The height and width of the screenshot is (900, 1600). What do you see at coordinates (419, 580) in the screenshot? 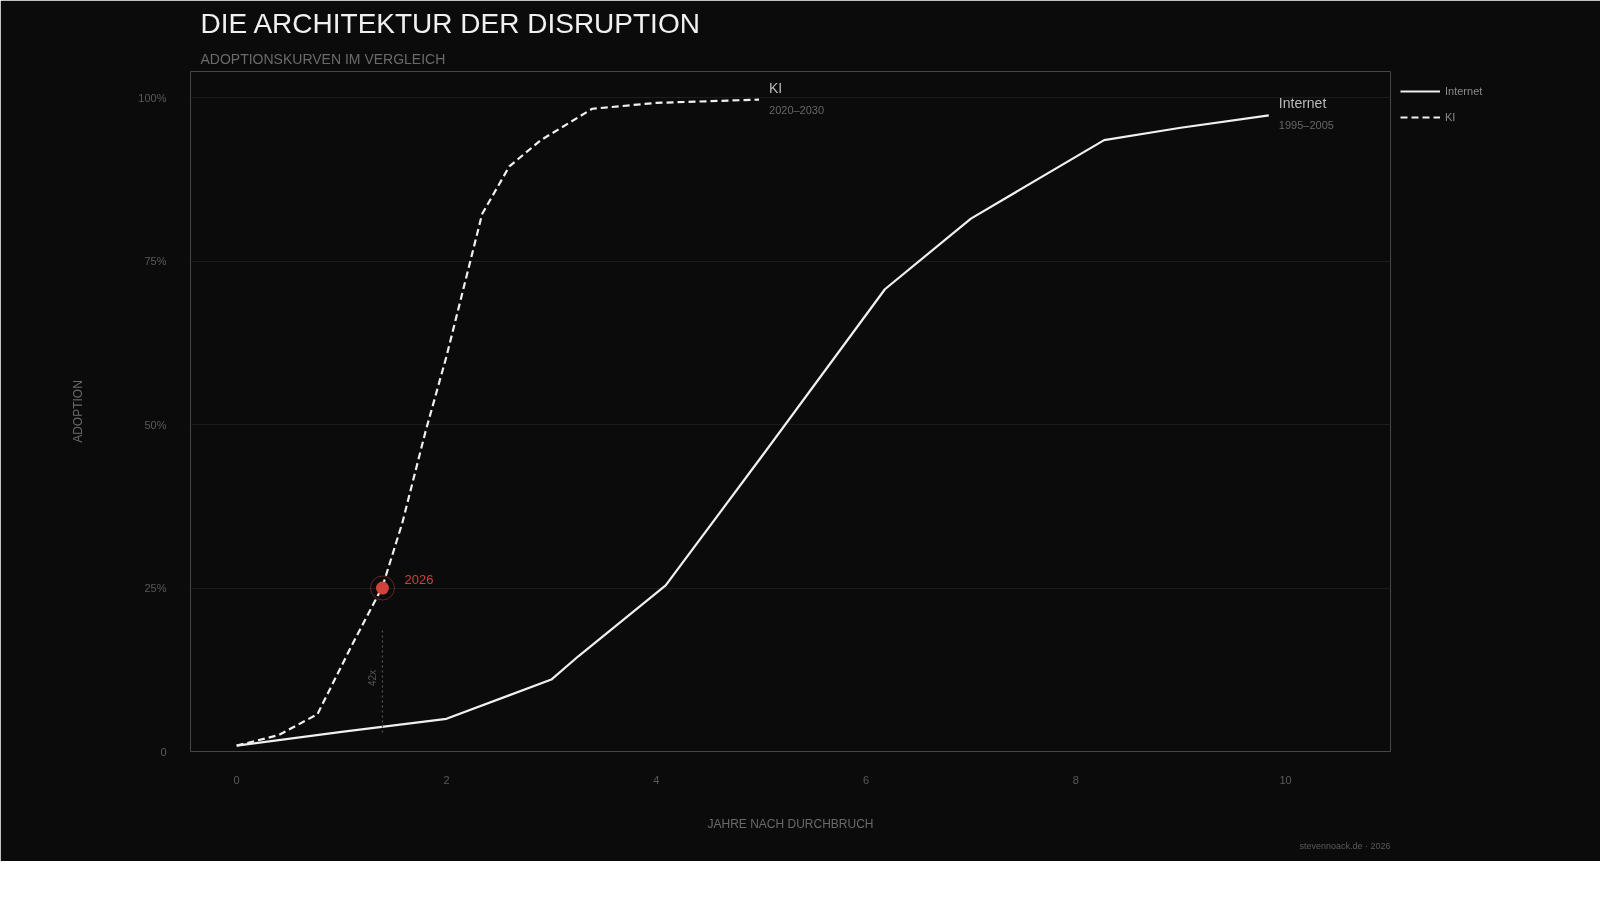
I see `annotation: 2026` at bounding box center [419, 580].